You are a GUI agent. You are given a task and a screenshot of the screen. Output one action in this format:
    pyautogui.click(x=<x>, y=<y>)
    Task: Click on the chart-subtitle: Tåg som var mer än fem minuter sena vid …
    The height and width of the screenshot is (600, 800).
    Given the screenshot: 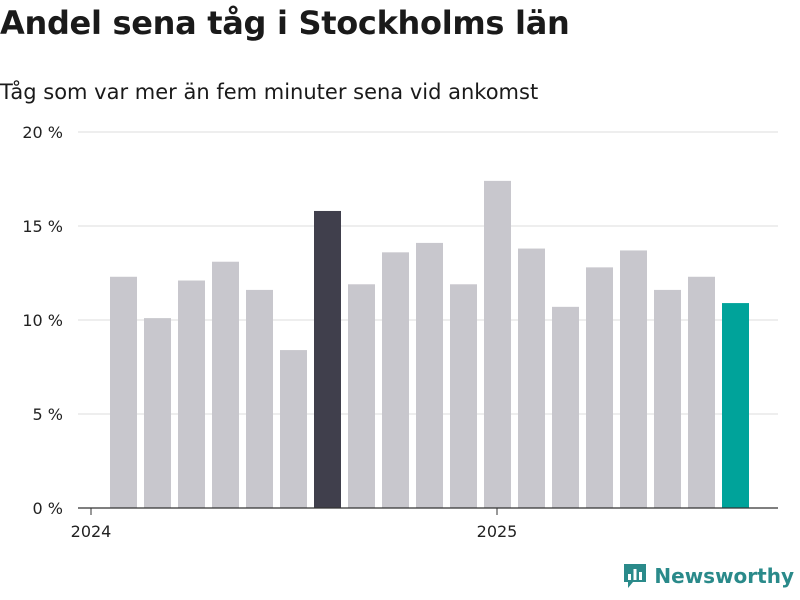 What is the action you would take?
    pyautogui.click(x=269, y=92)
    